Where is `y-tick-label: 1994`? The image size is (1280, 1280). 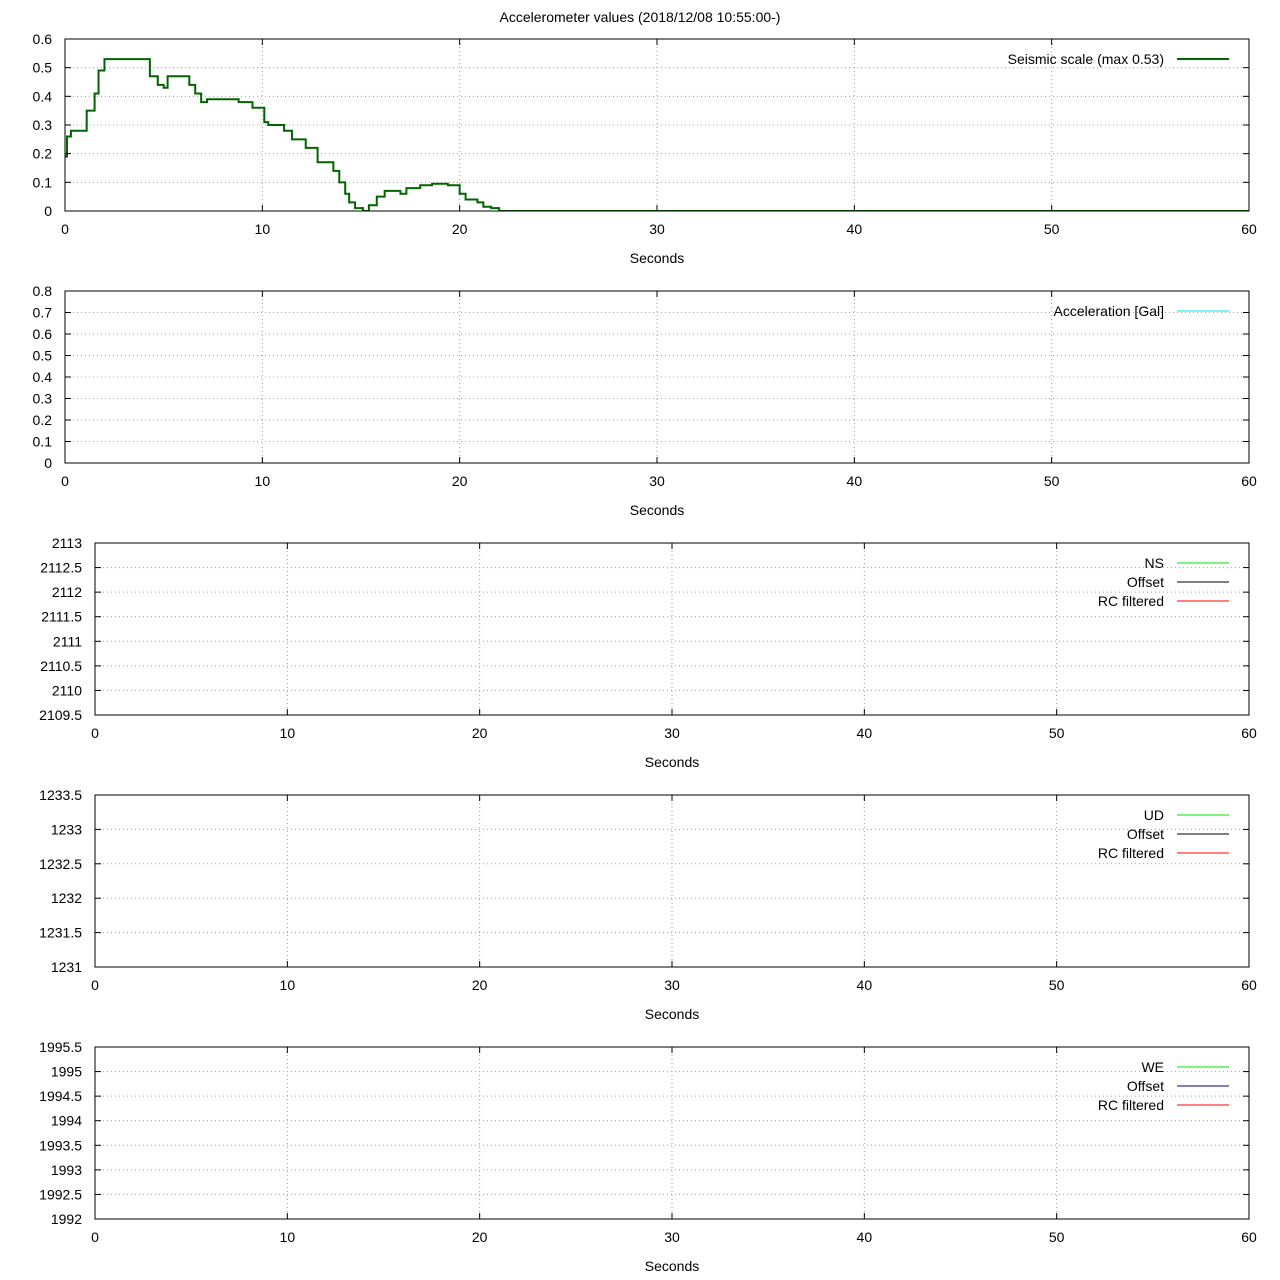
y-tick-label: 1994 is located at coordinates (66, 1121).